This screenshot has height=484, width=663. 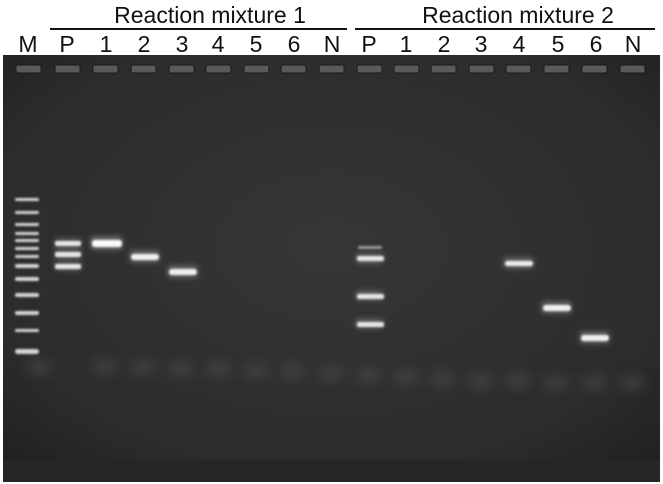 I want to click on band-p1-b, so click(x=68, y=254).